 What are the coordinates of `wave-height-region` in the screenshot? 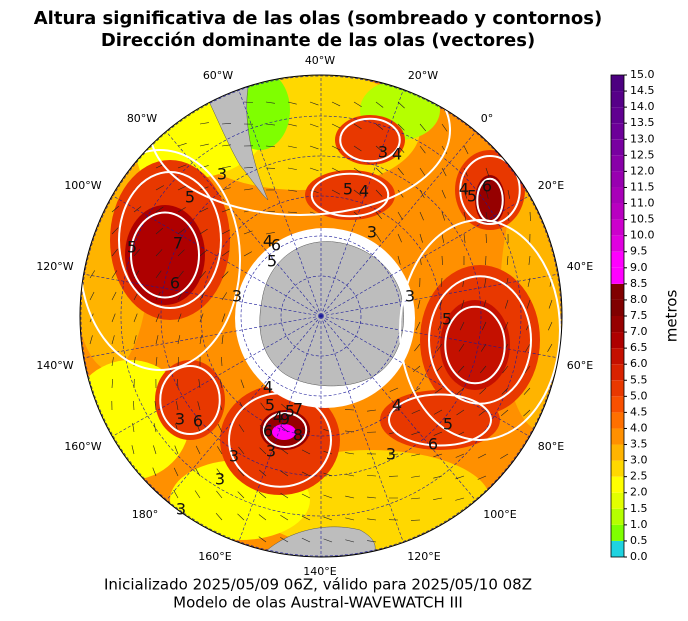 It's located at (165, 255).